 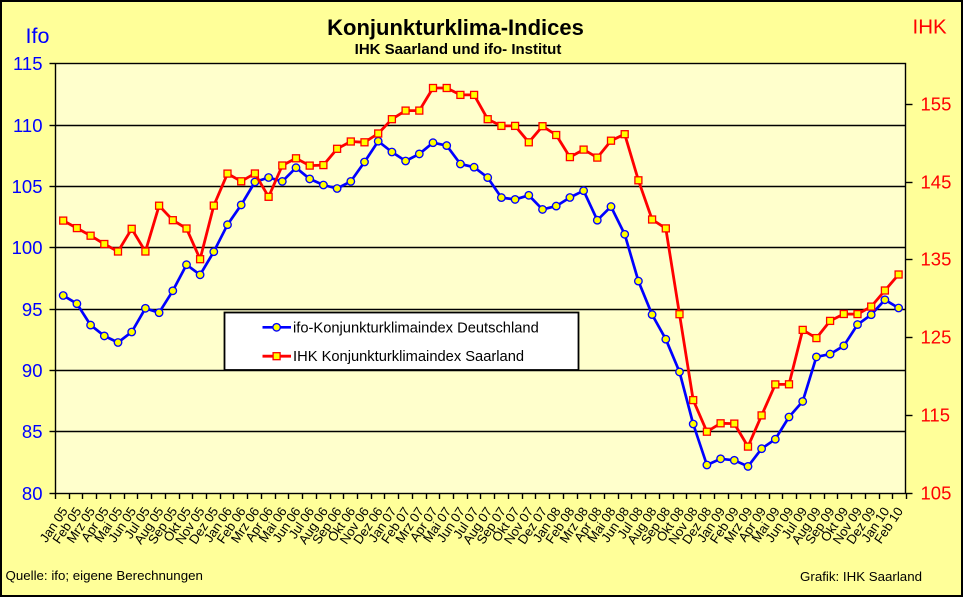 I want to click on svg-text: 155, so click(x=936, y=103).